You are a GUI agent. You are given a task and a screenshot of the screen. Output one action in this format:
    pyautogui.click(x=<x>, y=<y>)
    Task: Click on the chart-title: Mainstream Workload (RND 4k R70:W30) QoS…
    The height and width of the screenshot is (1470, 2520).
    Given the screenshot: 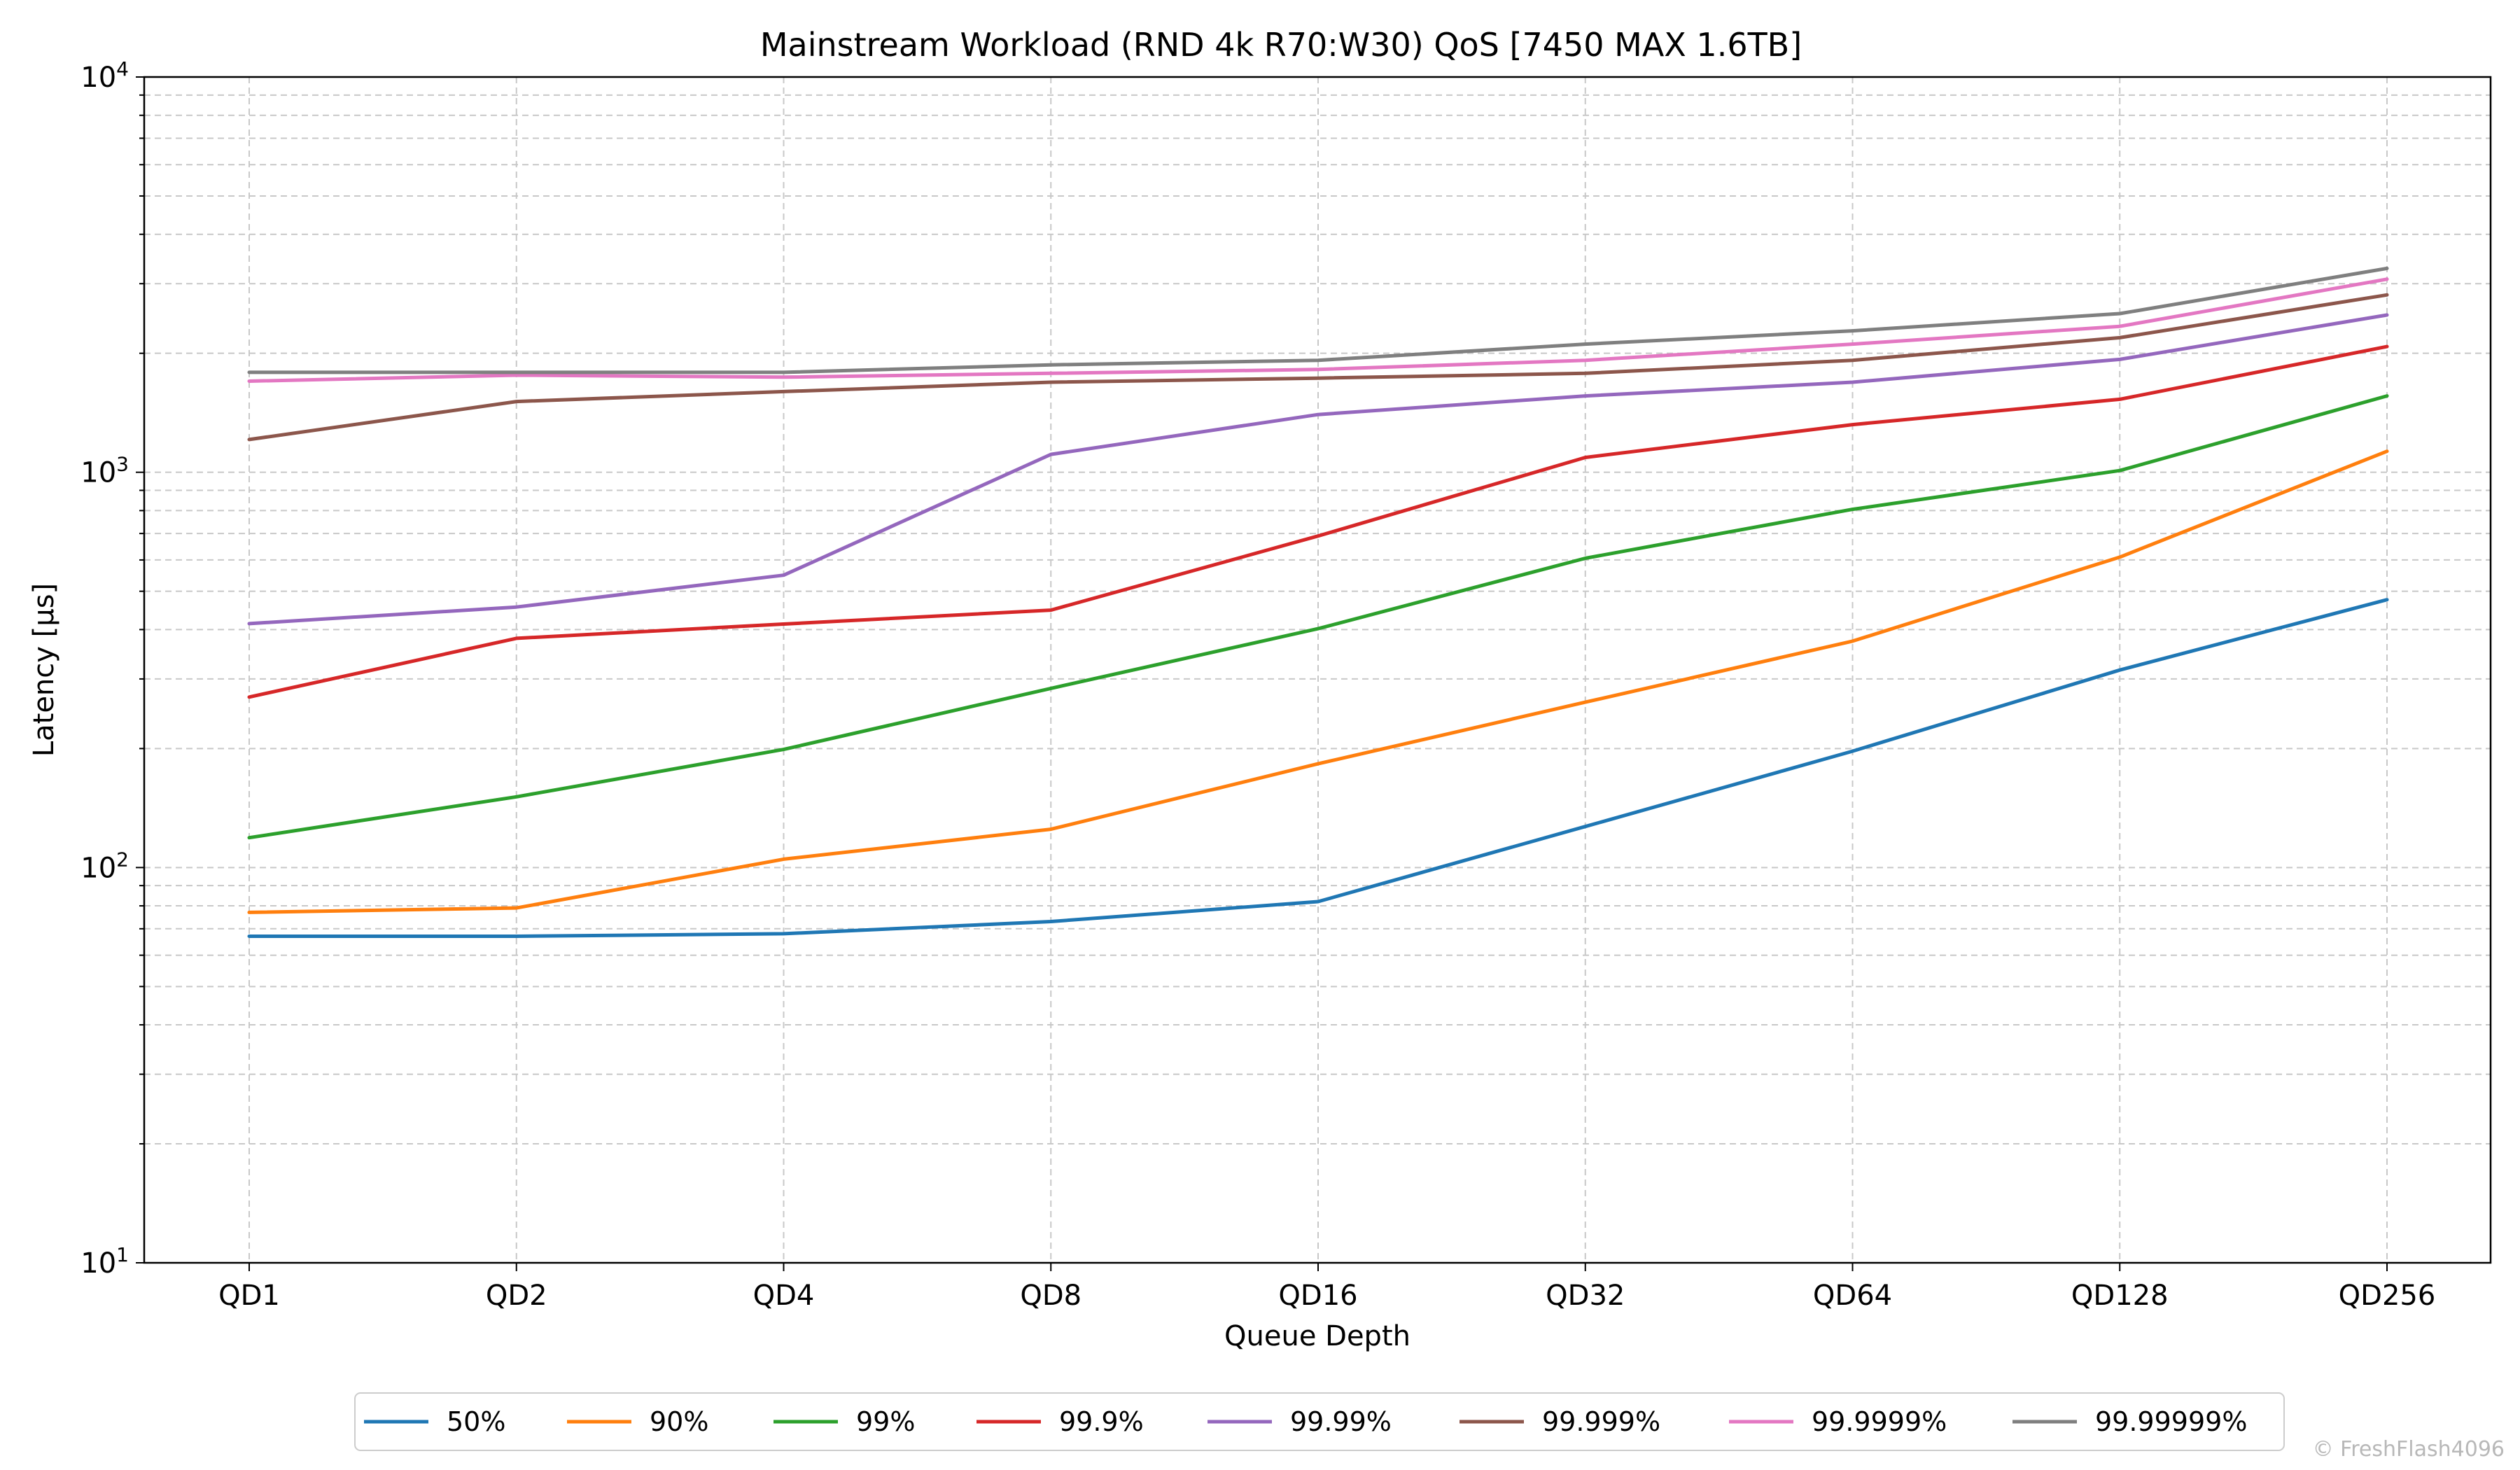 What is the action you would take?
    pyautogui.click(x=1281, y=45)
    